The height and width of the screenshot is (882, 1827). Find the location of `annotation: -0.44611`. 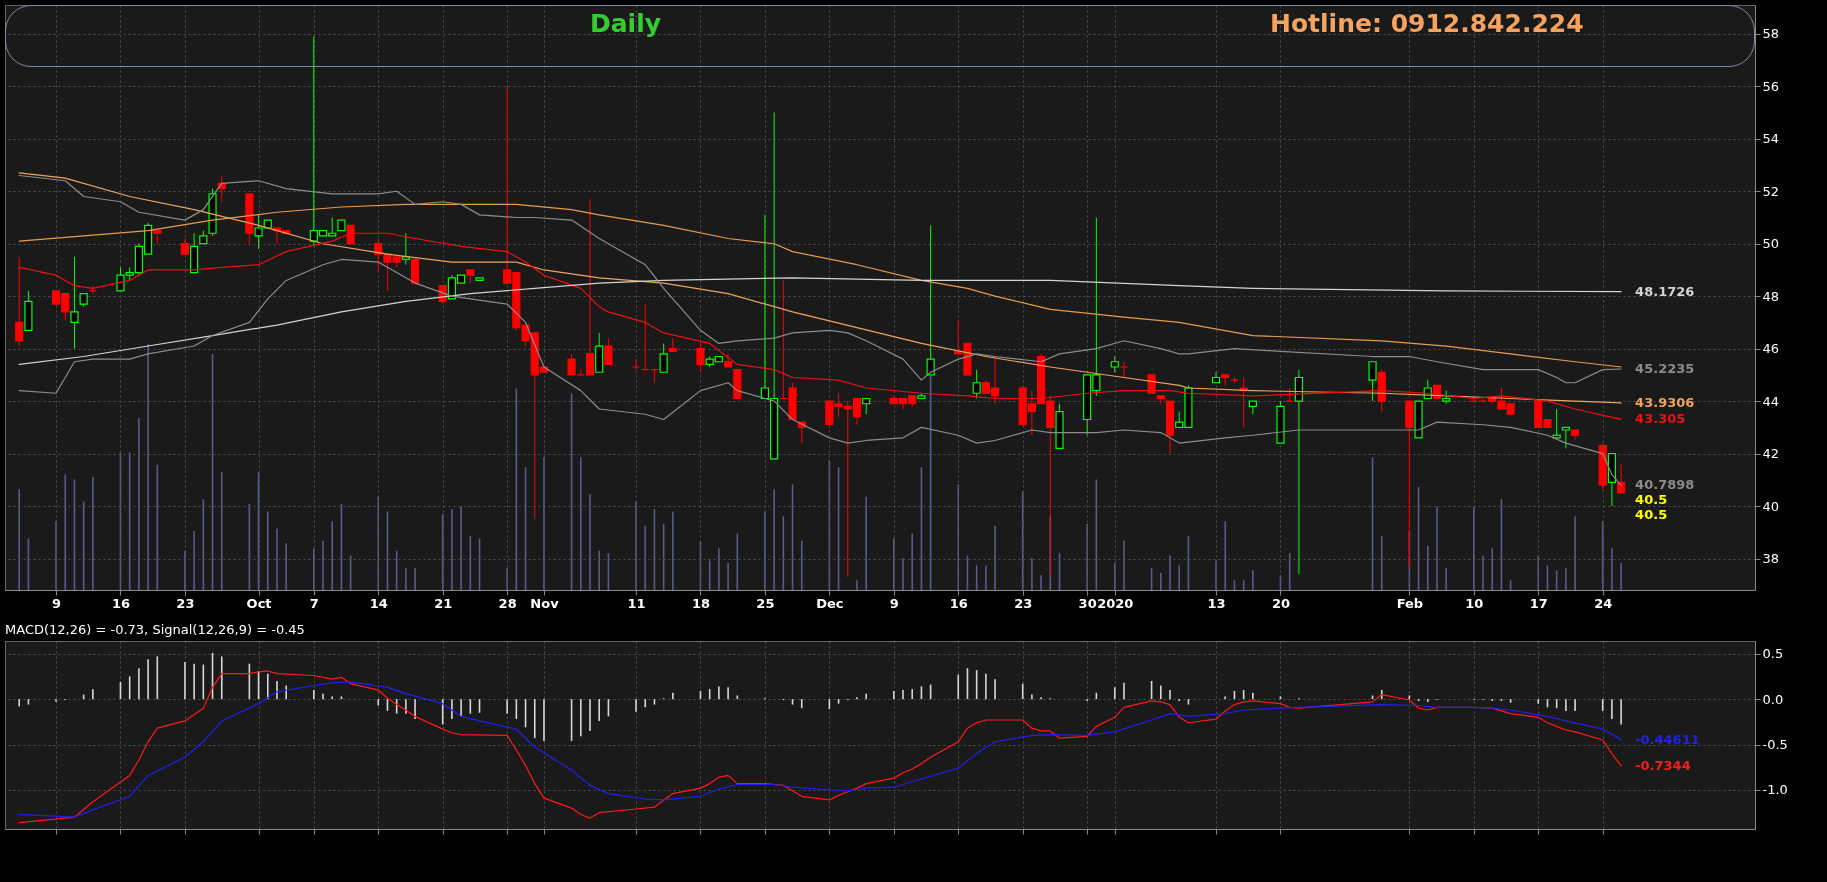

annotation: -0.44611 is located at coordinates (1667, 739).